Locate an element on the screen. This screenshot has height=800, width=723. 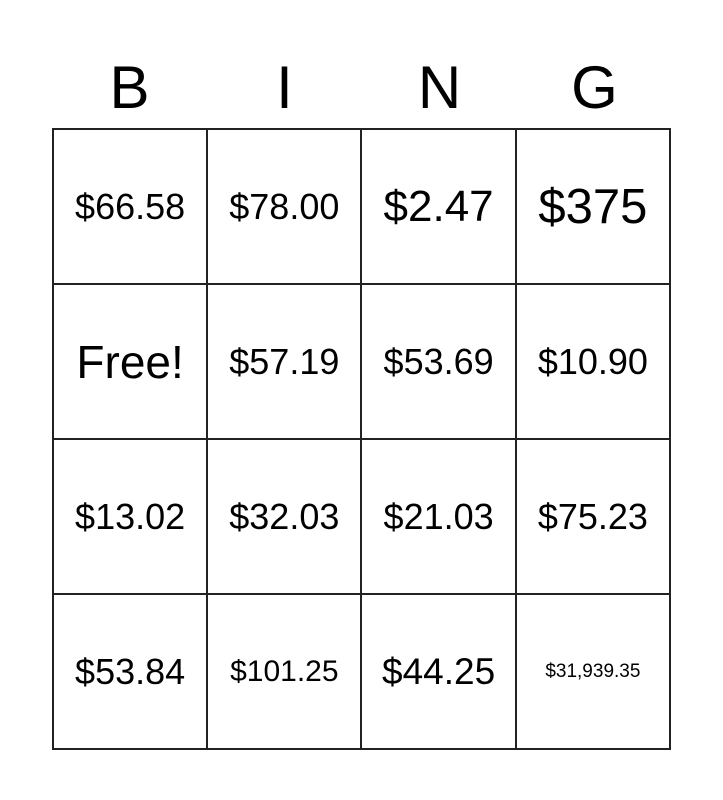
header-letter-i: I is located at coordinates (284, 87).